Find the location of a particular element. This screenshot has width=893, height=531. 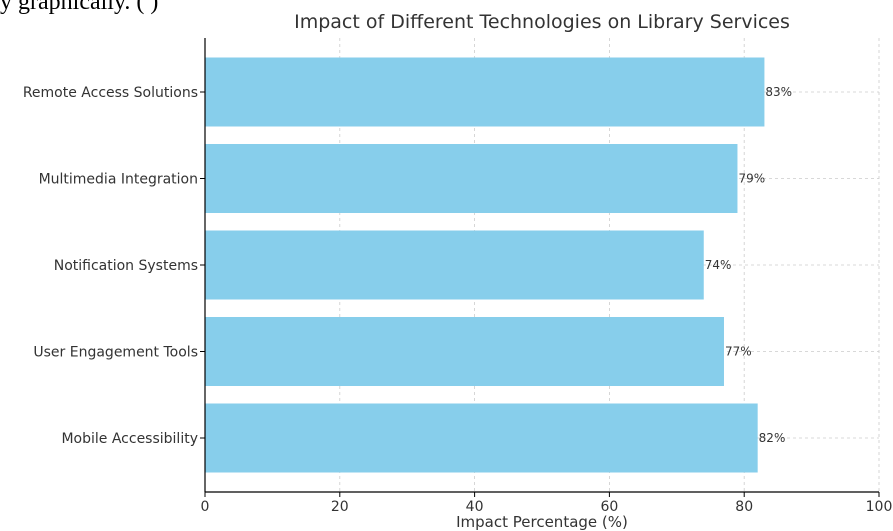

x-tick-label: 80 is located at coordinates (744, 507).